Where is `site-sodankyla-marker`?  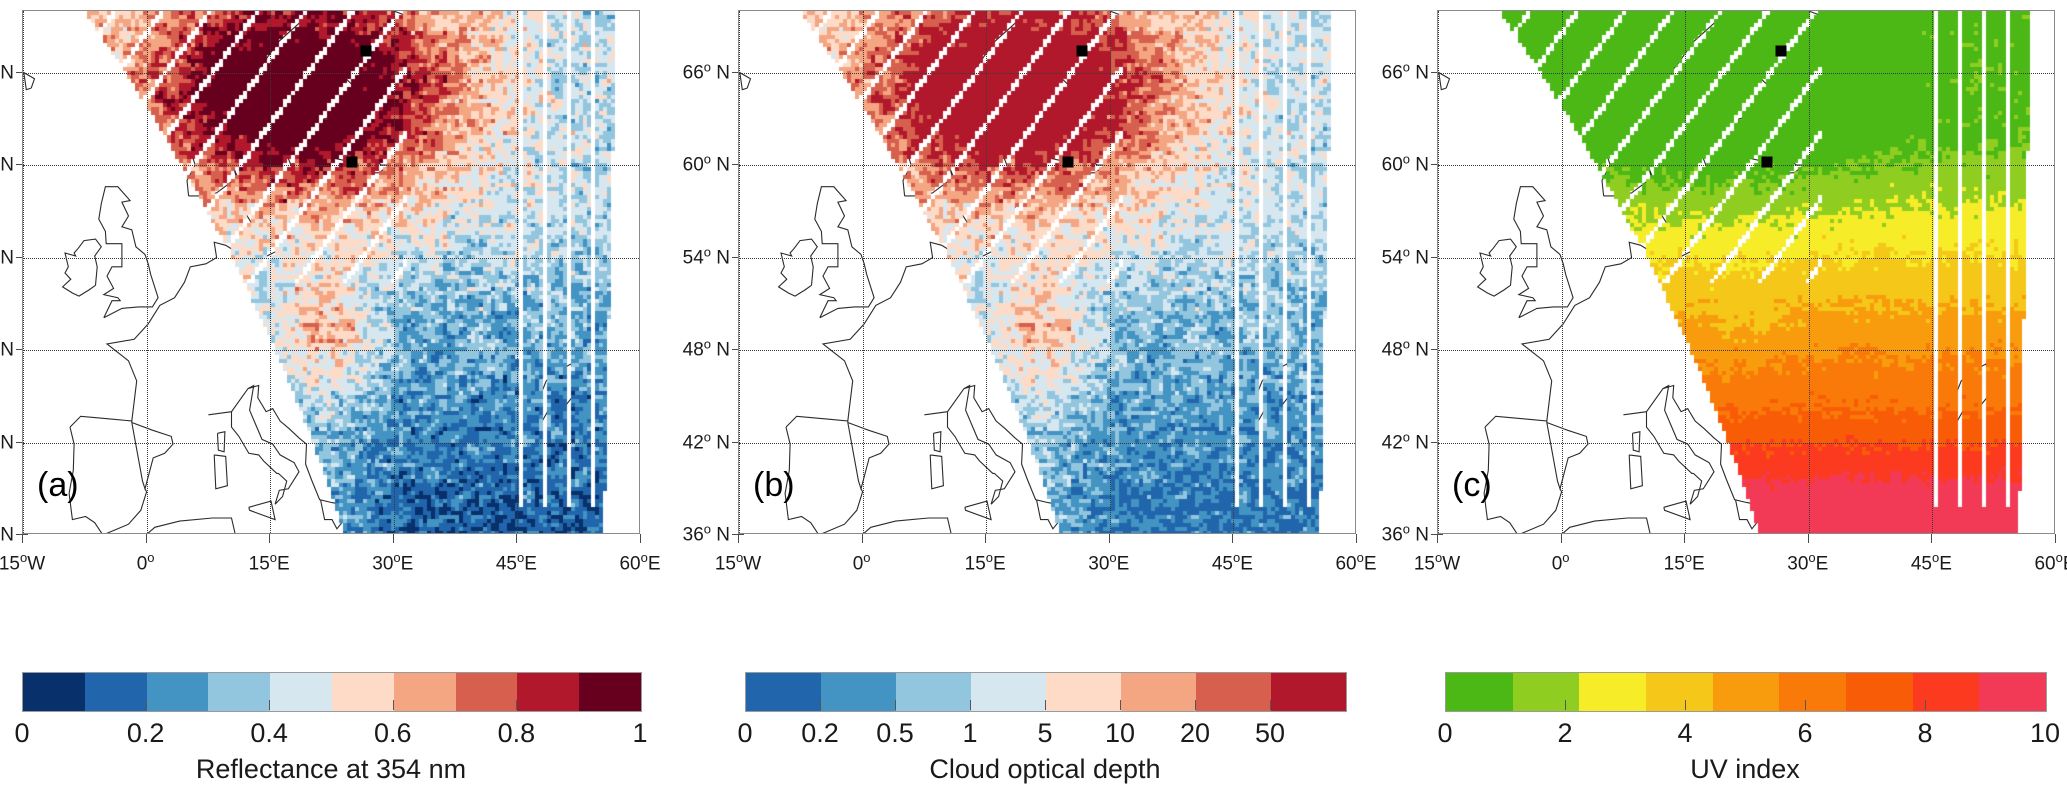
site-sodankyla-marker is located at coordinates (1082, 51).